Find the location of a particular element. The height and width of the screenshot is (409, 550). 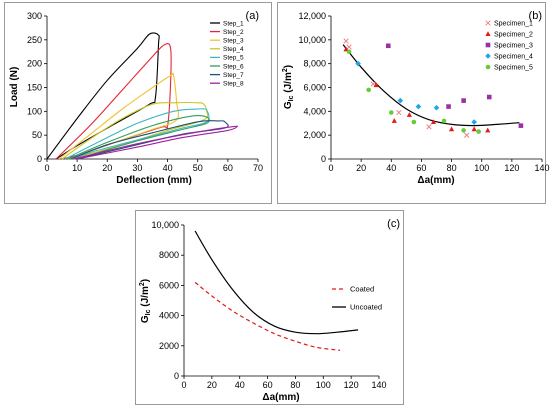

y-tick-label: 300 is located at coordinates (34, 16).